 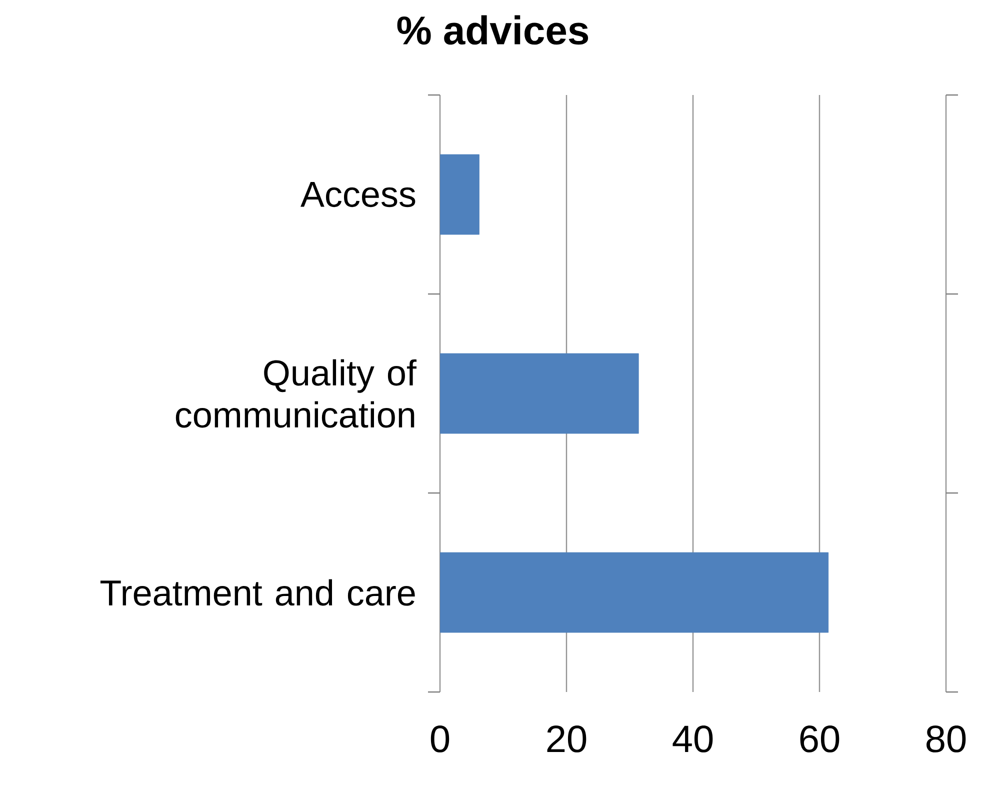 What do you see at coordinates (257, 592) in the screenshot?
I see `y-tick-label: Treatment and care` at bounding box center [257, 592].